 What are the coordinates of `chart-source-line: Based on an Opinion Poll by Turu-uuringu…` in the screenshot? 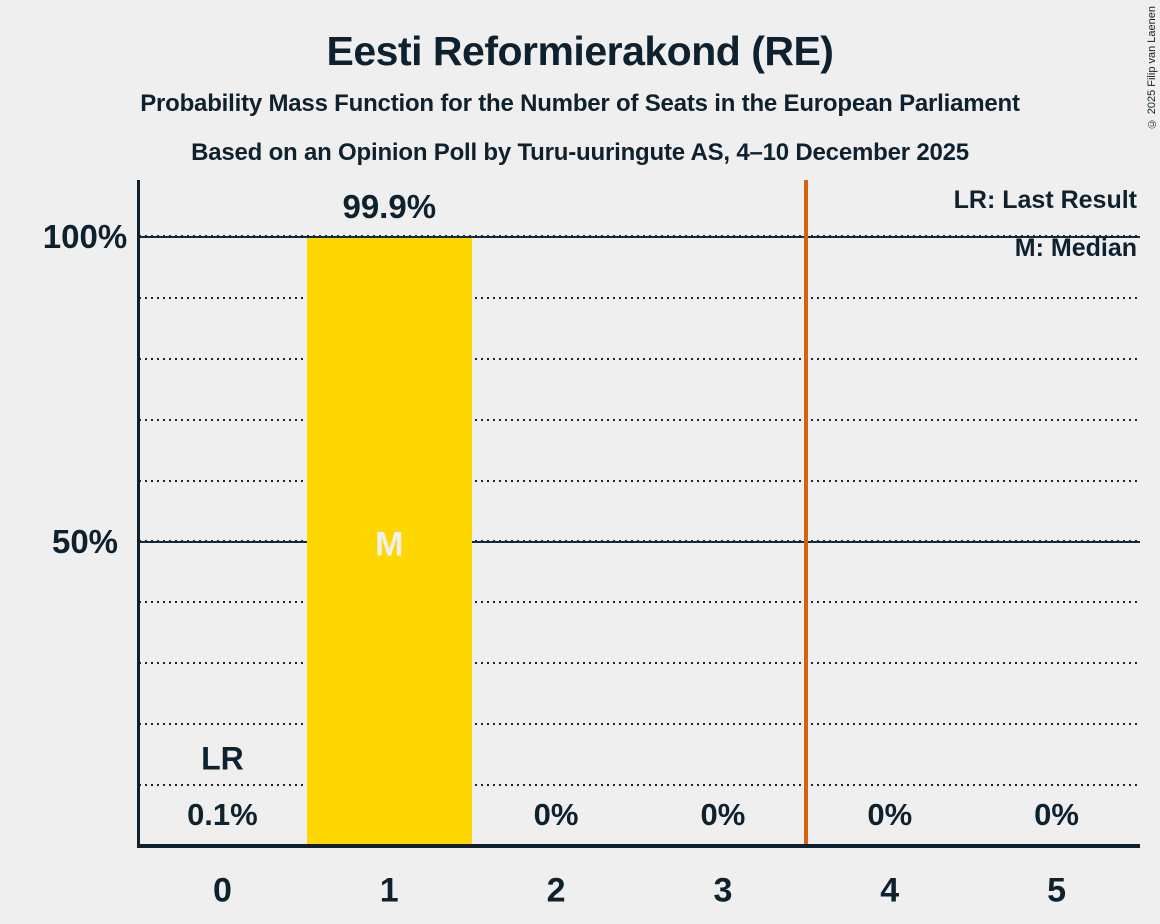 It's located at (580, 152).